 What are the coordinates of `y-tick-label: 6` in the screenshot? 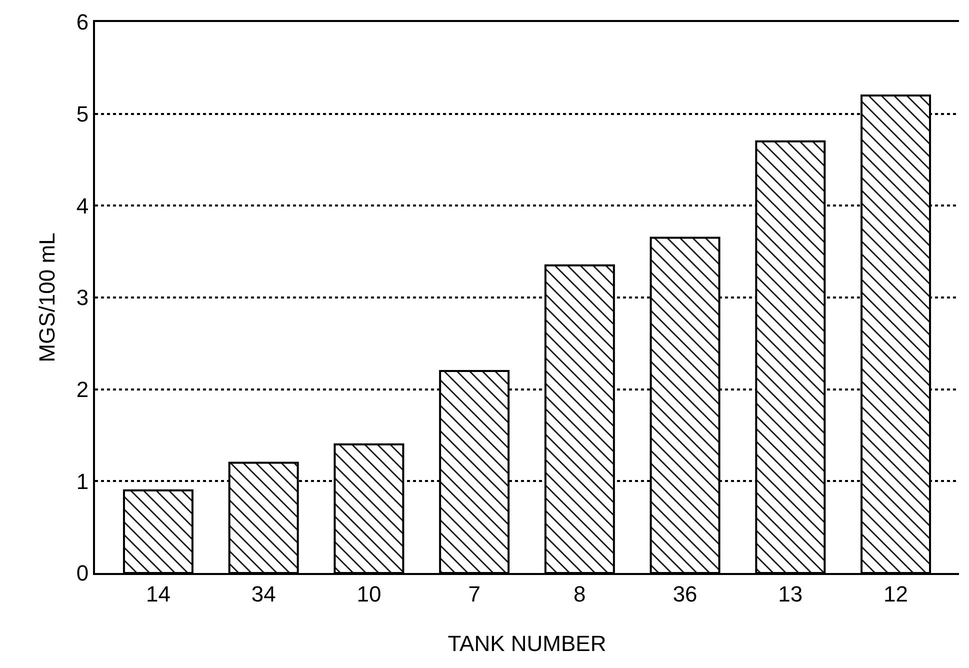 It's located at (82, 22).